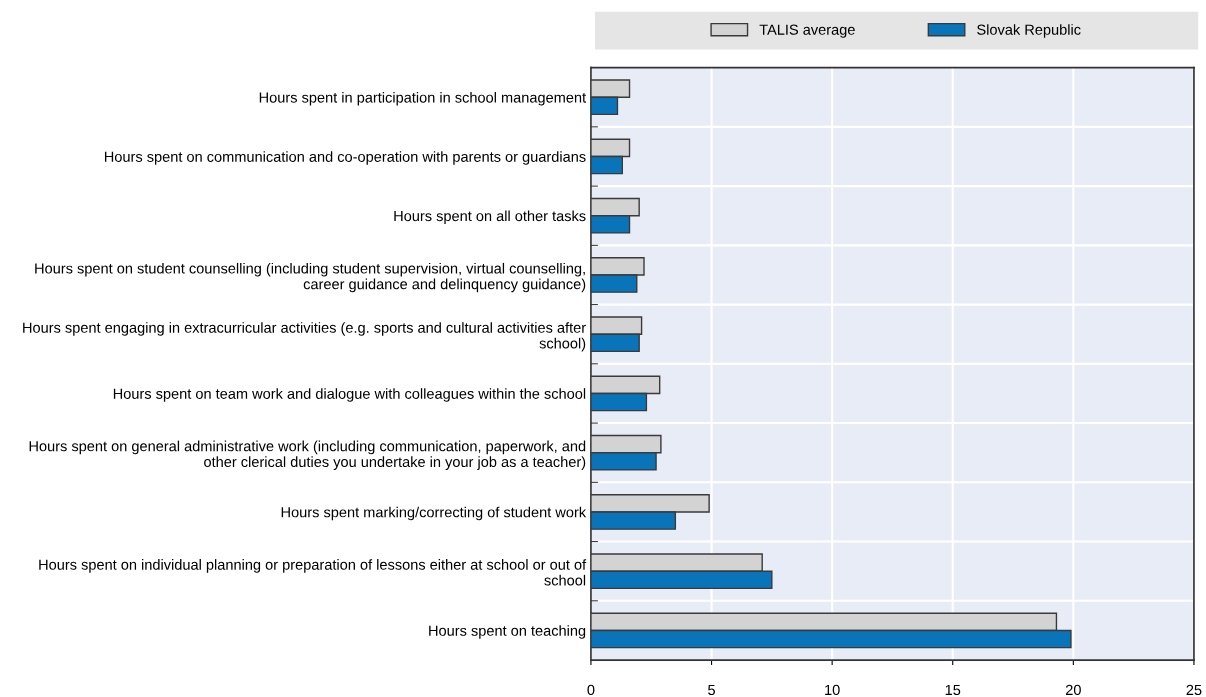 The height and width of the screenshot is (697, 1206). I want to click on legend-label: Slovak Republic, so click(1029, 31).